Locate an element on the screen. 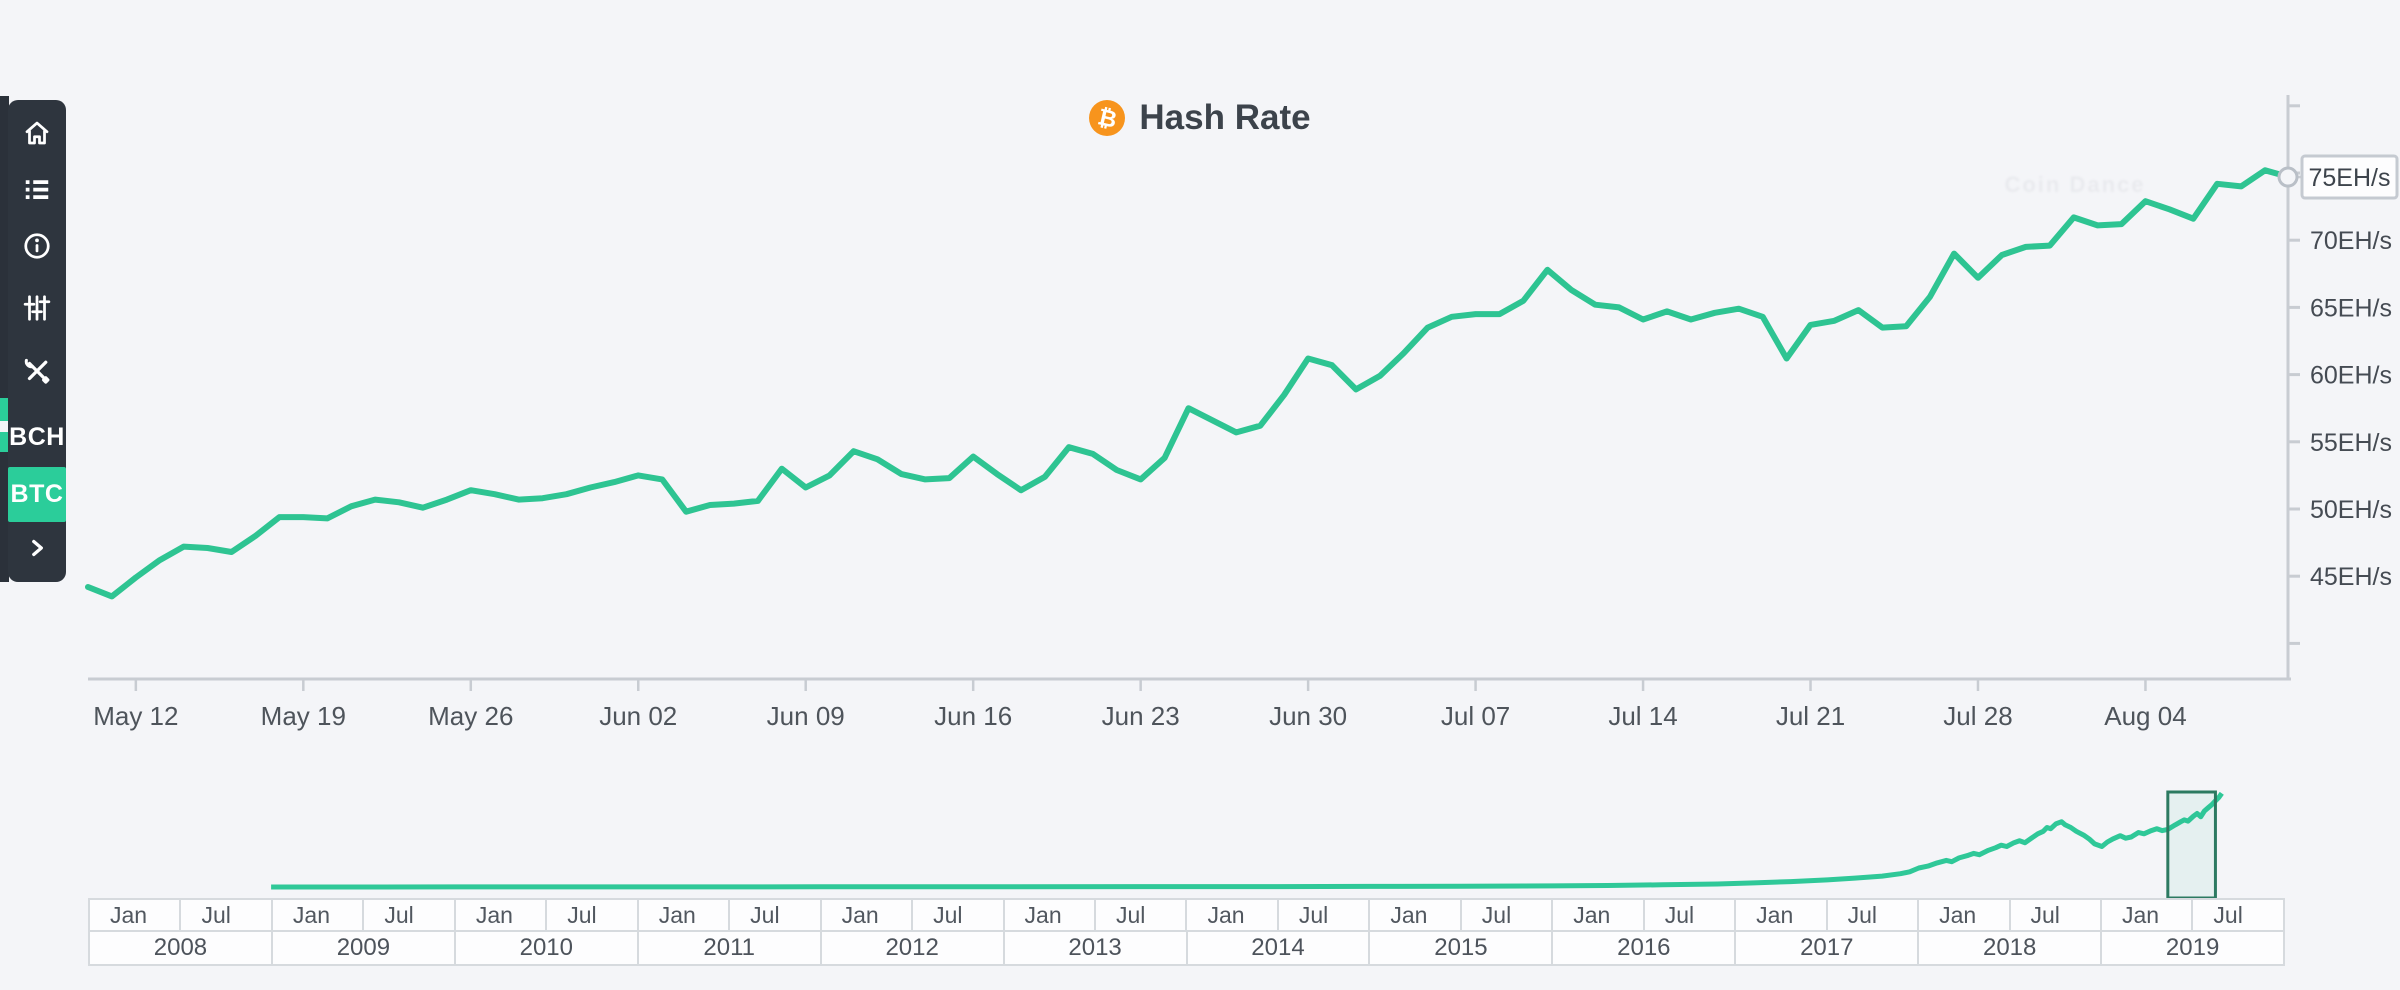 The image size is (2400, 990). bitcoin-icon: ₿ is located at coordinates (1107, 118).